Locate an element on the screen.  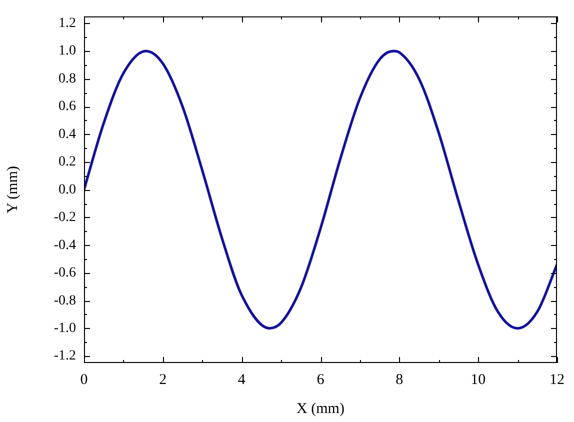
y-tick-label: 0.0 is located at coordinates (67, 190).